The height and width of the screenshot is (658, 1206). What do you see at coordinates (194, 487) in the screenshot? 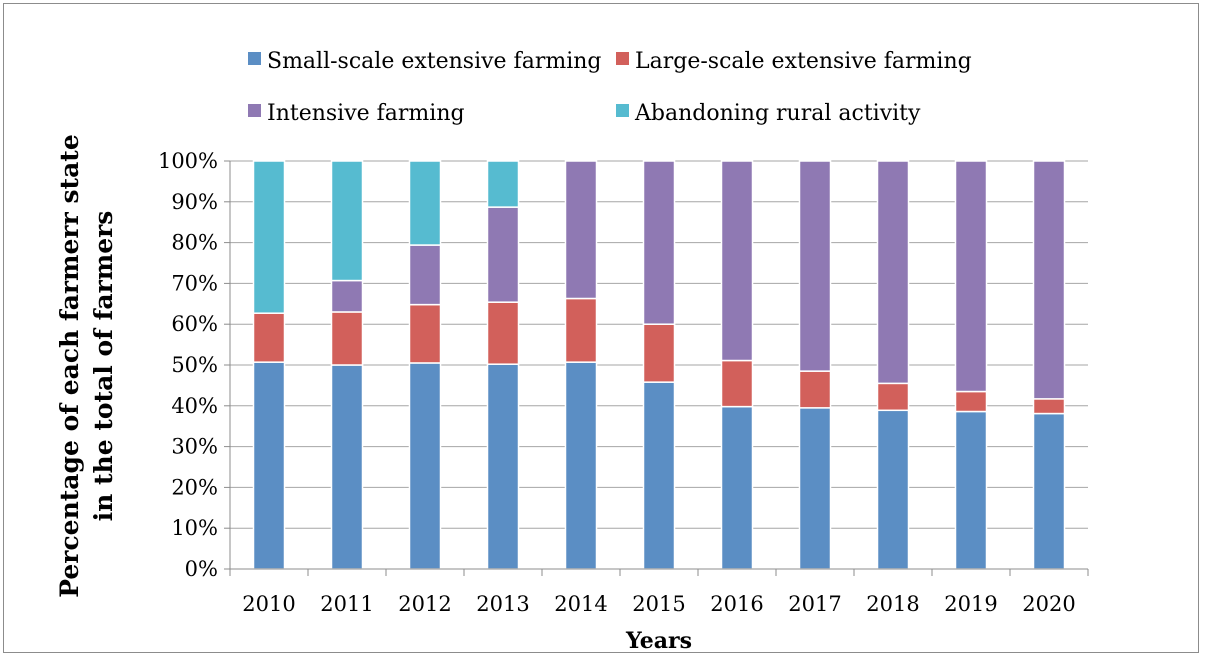
I see `y-tick-label: 20%` at bounding box center [194, 487].